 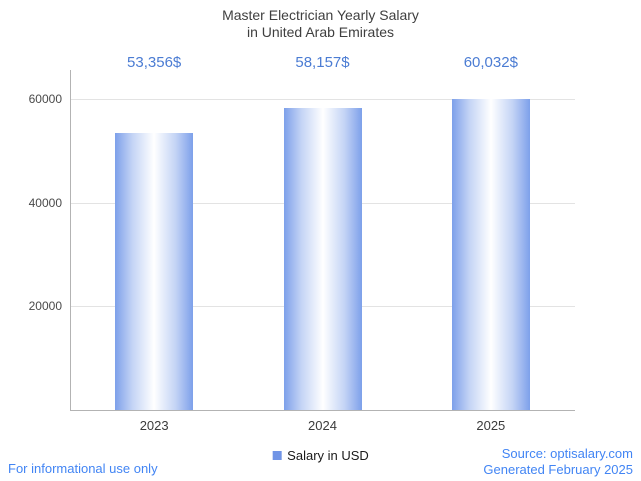 I want to click on value-label-2025: 60,032$, so click(x=490, y=62).